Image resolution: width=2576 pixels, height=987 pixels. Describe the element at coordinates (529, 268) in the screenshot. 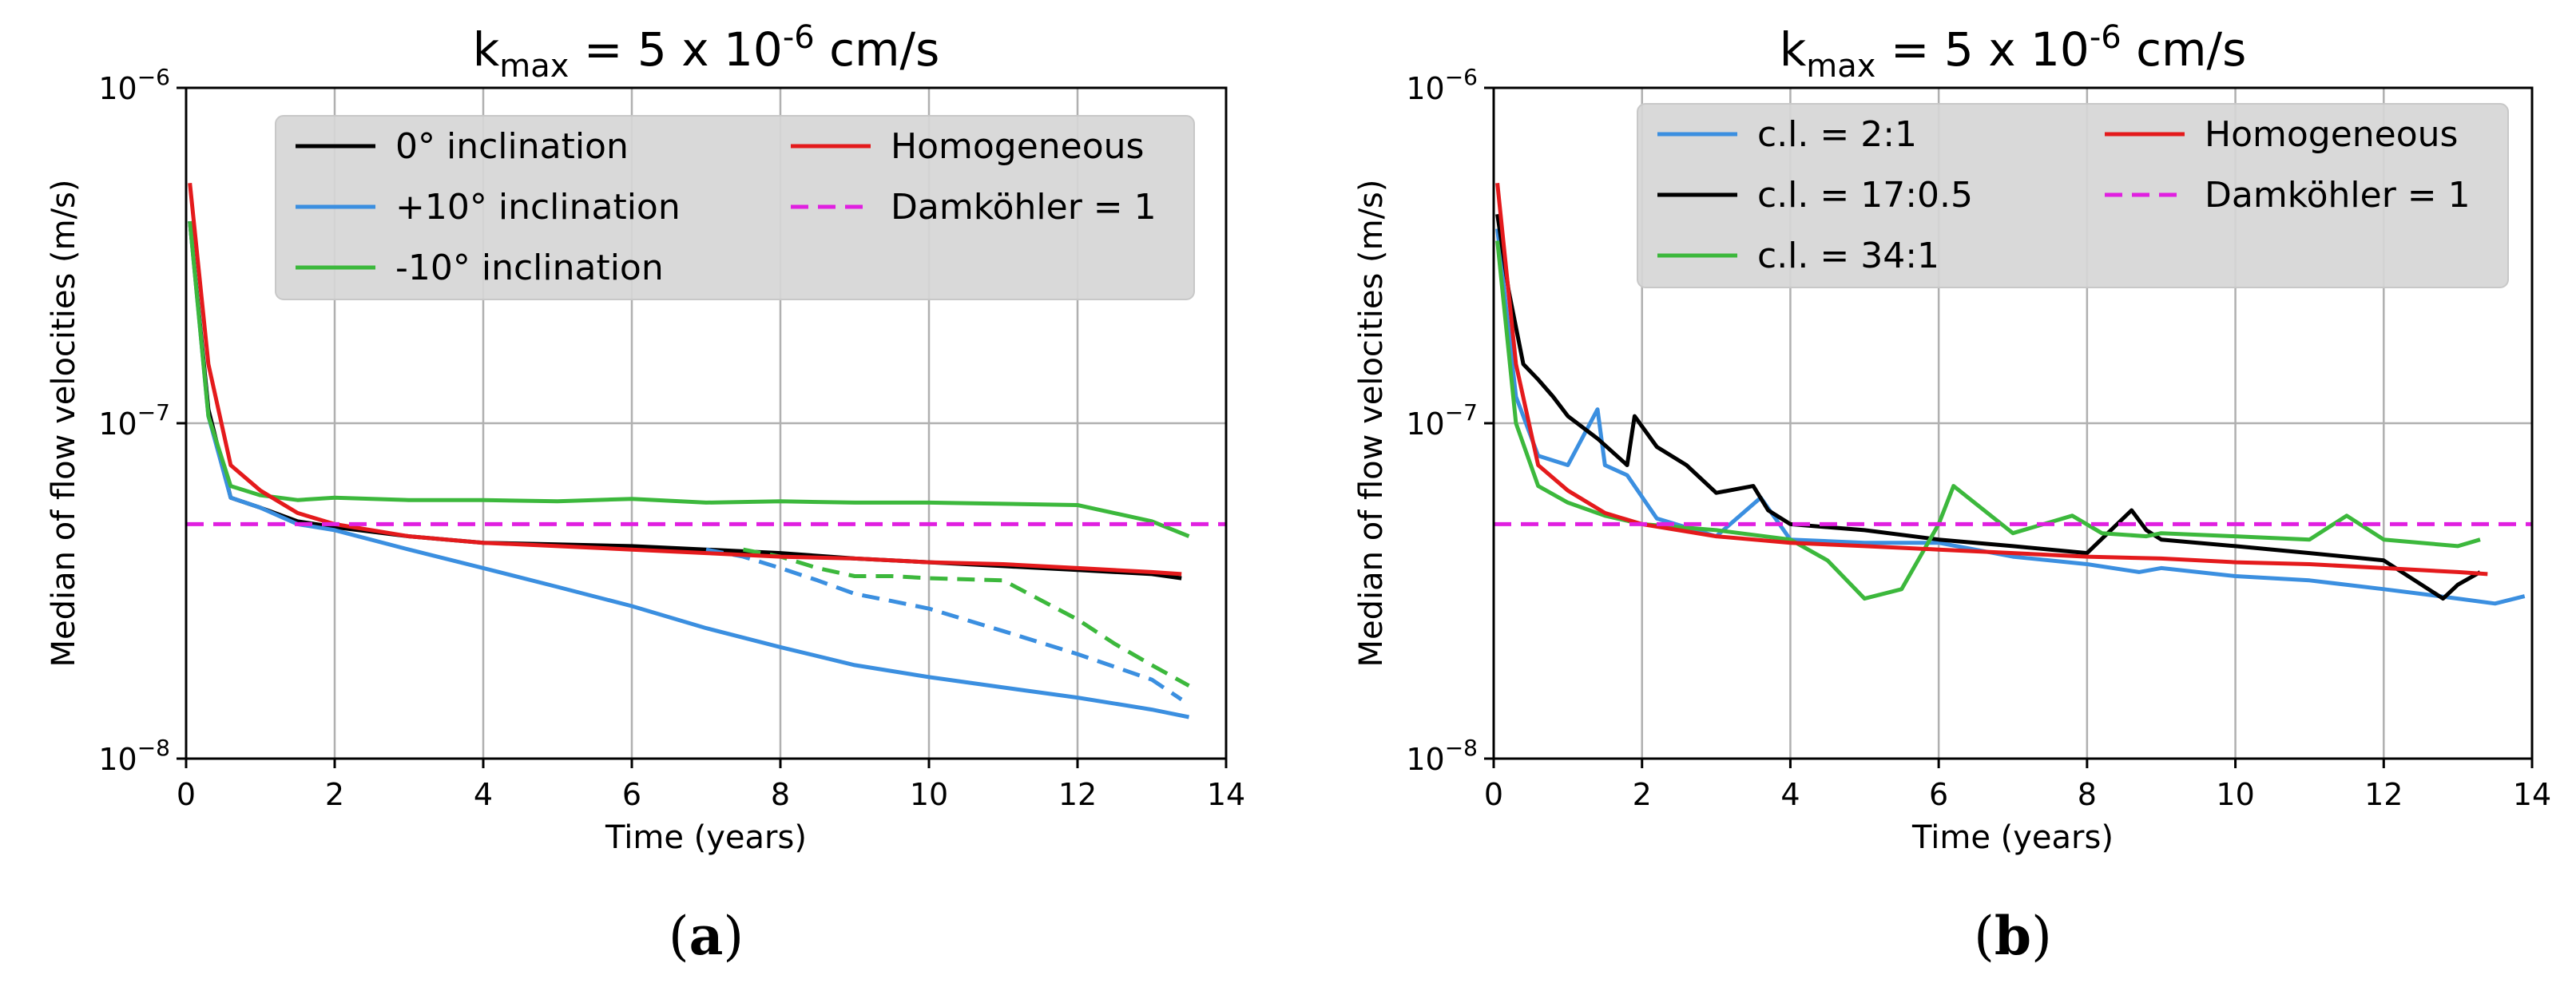

I see `legend-label: -10° inclination` at that location.